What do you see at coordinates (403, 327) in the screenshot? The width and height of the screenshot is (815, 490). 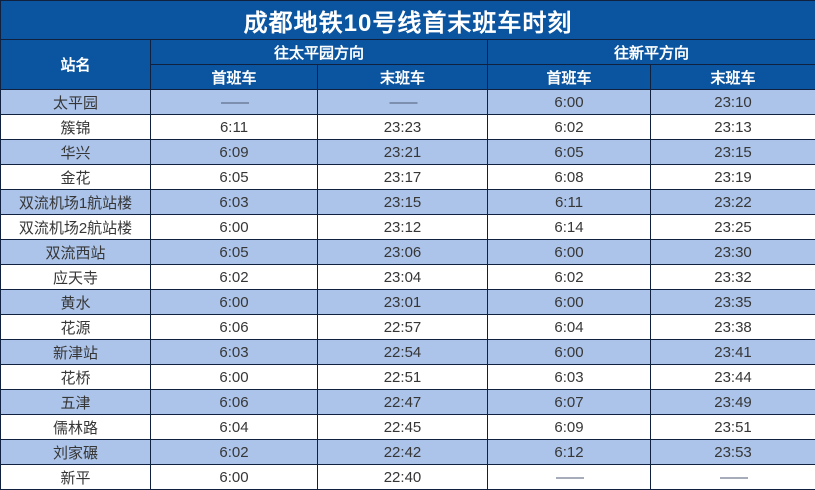 I see `time-cell: 22:57` at bounding box center [403, 327].